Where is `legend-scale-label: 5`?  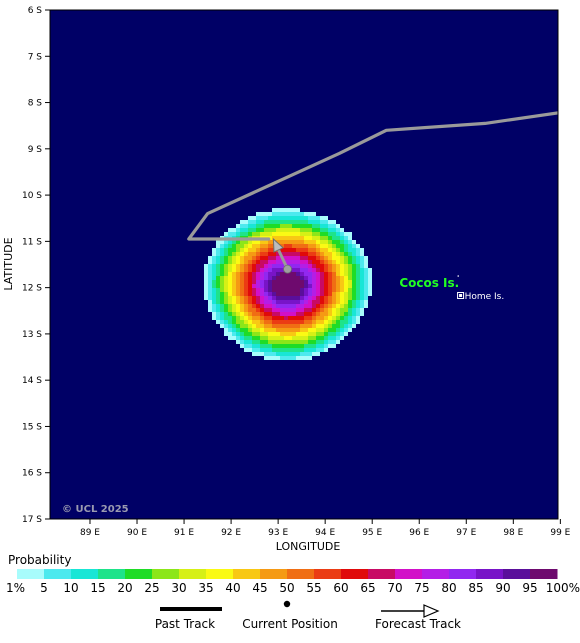 legend-scale-label: 5 is located at coordinates (44, 588).